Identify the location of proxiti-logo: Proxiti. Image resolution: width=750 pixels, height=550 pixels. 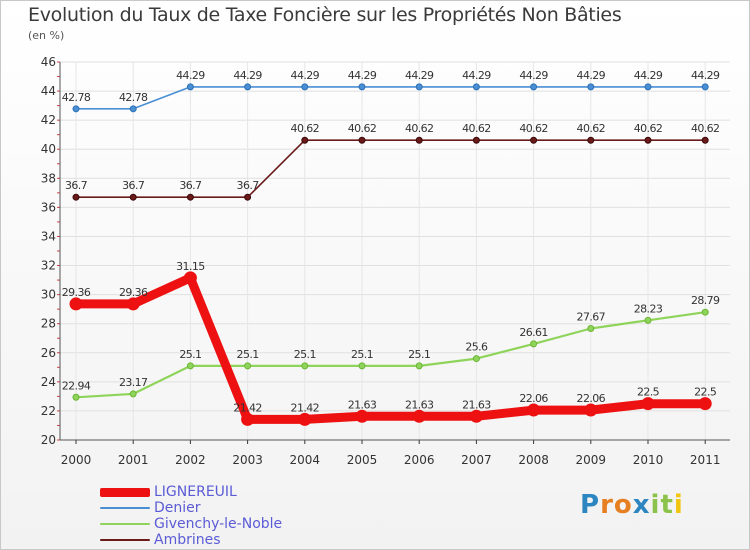
(632, 505).